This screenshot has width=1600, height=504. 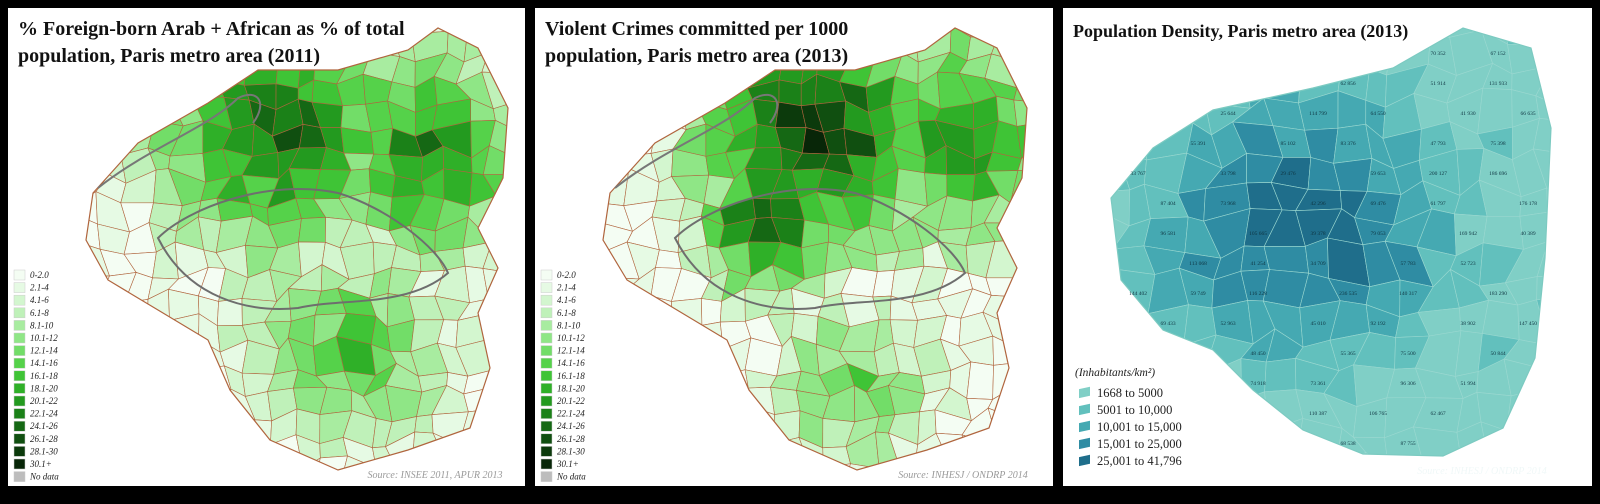 What do you see at coordinates (1130, 393) in the screenshot?
I see `legend-label: 1668 to 5000` at bounding box center [1130, 393].